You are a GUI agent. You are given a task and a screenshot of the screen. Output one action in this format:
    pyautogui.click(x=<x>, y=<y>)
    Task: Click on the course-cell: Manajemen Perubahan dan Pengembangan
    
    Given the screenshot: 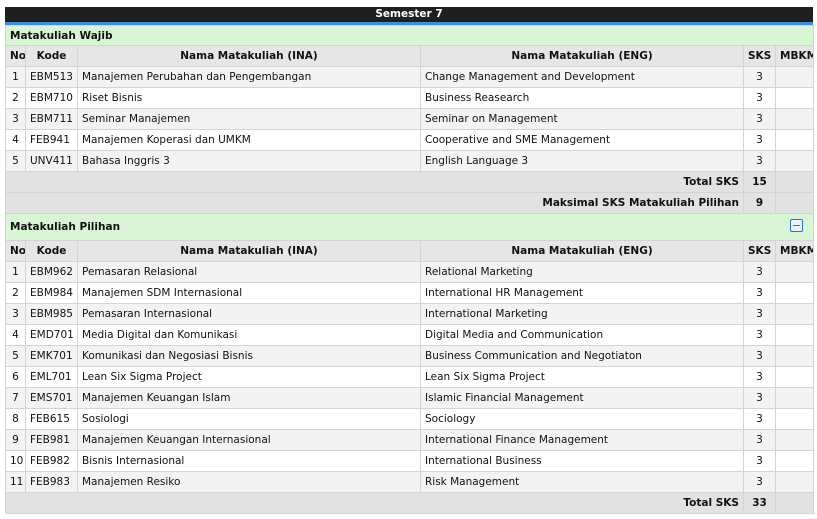 What is the action you would take?
    pyautogui.click(x=249, y=77)
    